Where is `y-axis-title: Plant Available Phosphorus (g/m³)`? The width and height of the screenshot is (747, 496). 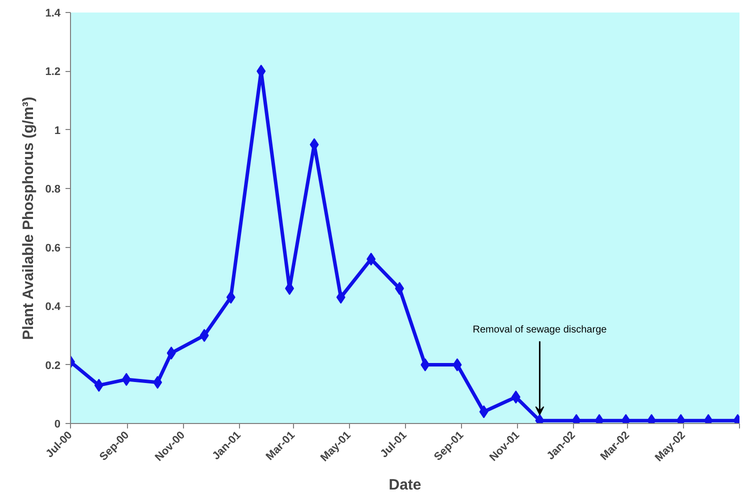 y-axis-title: Plant Available Phosphorus (g/m³) is located at coordinates (29, 218).